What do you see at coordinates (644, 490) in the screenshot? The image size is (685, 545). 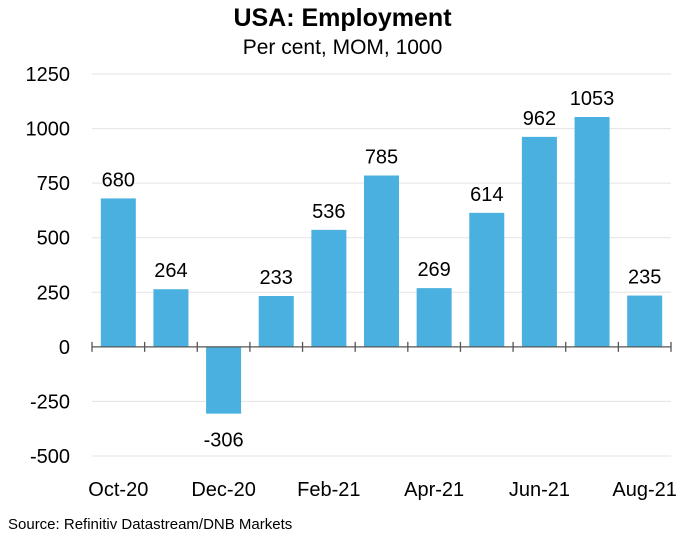 I see `x-tick-label: Aug-21` at bounding box center [644, 490].